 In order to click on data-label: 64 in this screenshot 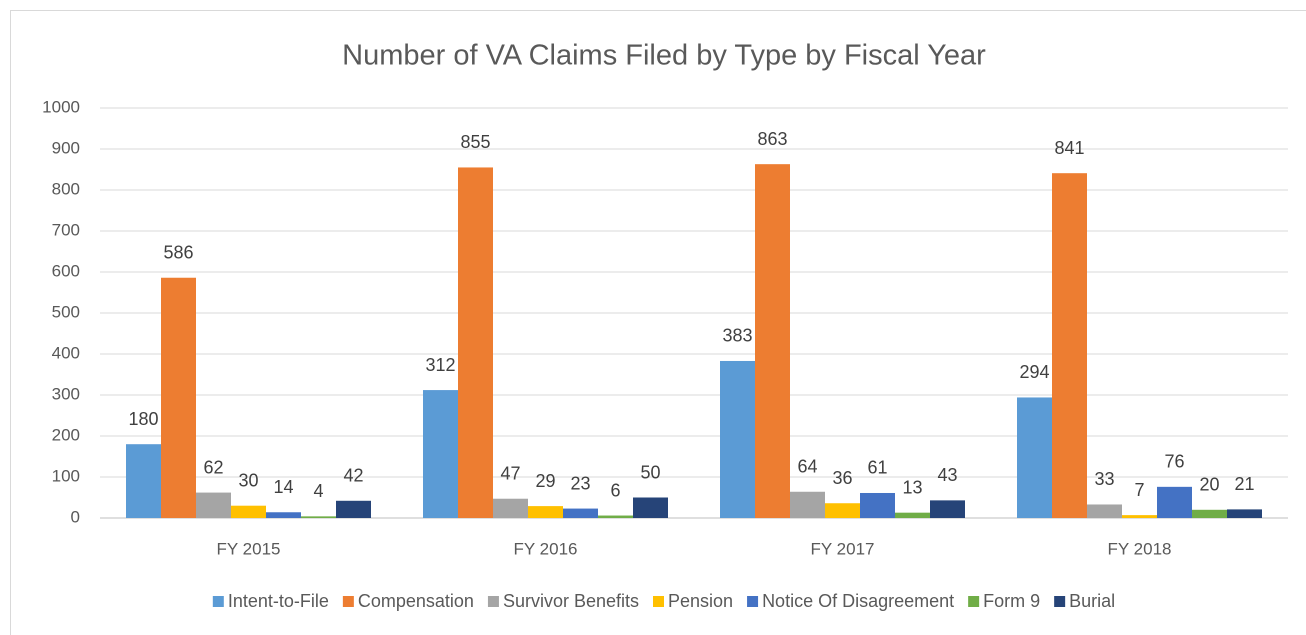, I will do `click(807, 467)`.